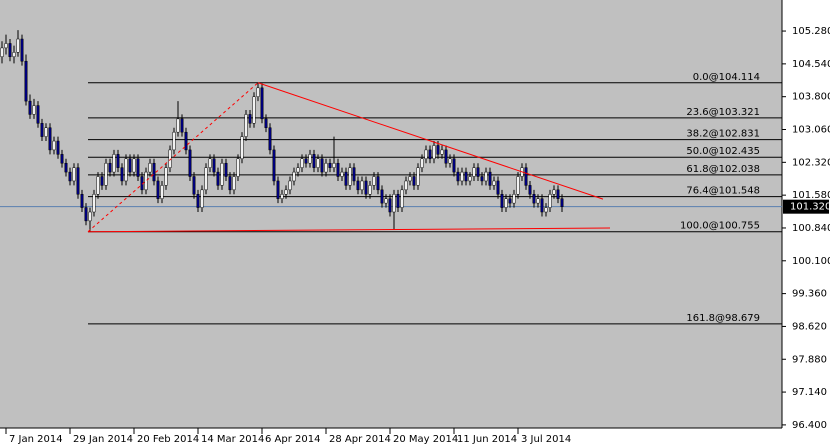 Image resolution: width=830 pixels, height=446 pixels. Describe the element at coordinates (811, 64) in the screenshot. I see `y-tick-label: 104.540` at that location.